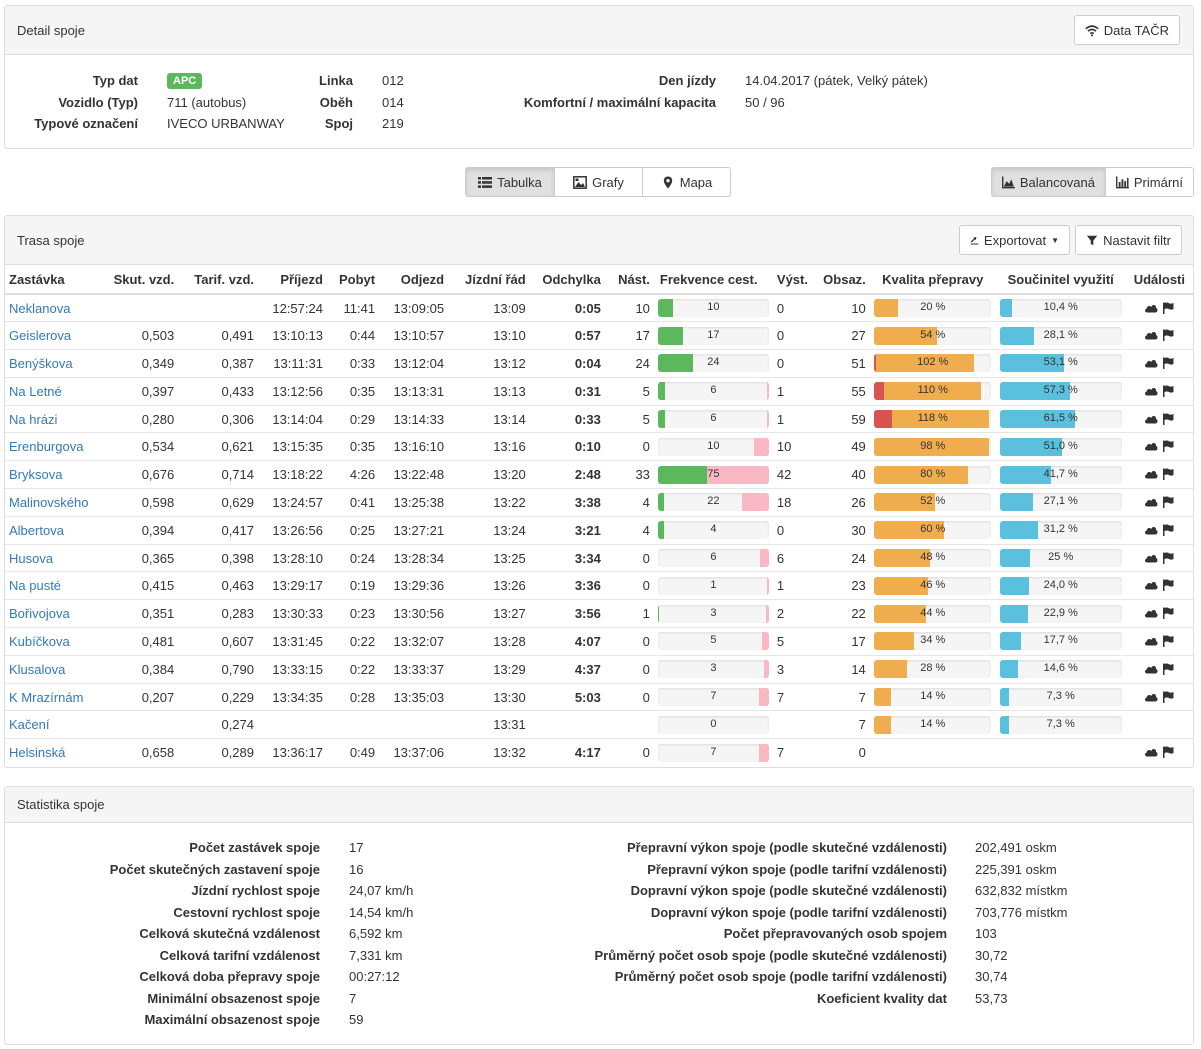 This screenshot has width=1201, height=1049. What do you see at coordinates (686, 182) in the screenshot?
I see `tab-map: Mapa` at bounding box center [686, 182].